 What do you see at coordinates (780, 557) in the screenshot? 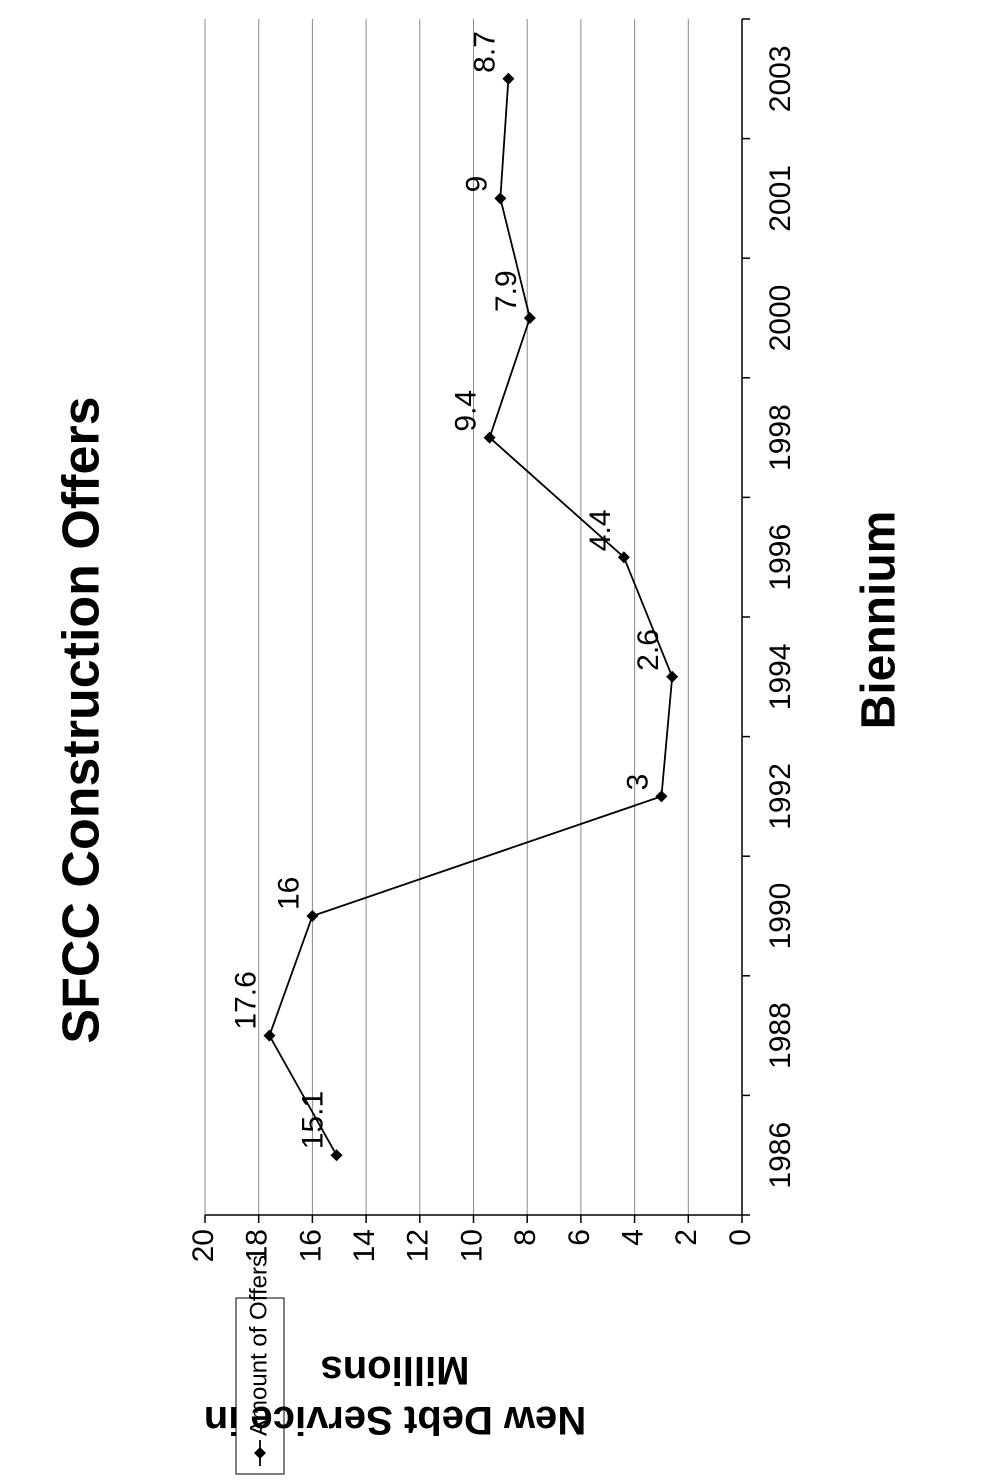
I see `x-tick-label: 1996` at bounding box center [780, 557].